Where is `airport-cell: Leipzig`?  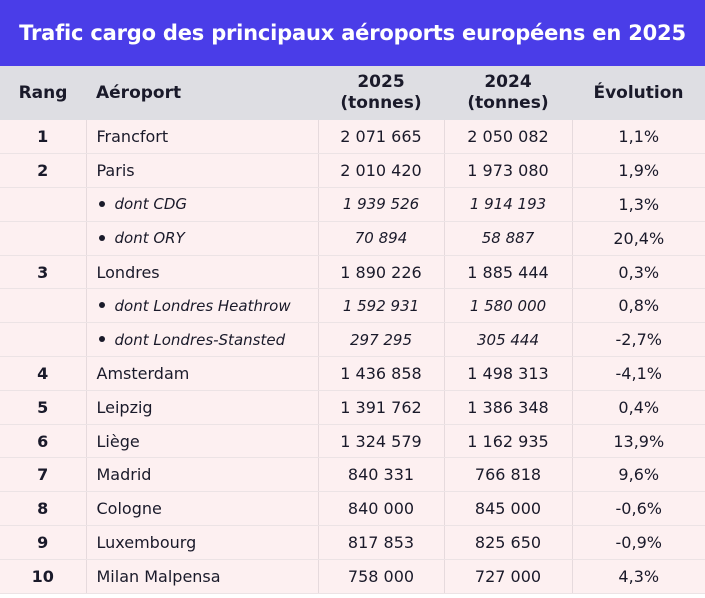
airport-cell: Leipzig is located at coordinates (201, 407).